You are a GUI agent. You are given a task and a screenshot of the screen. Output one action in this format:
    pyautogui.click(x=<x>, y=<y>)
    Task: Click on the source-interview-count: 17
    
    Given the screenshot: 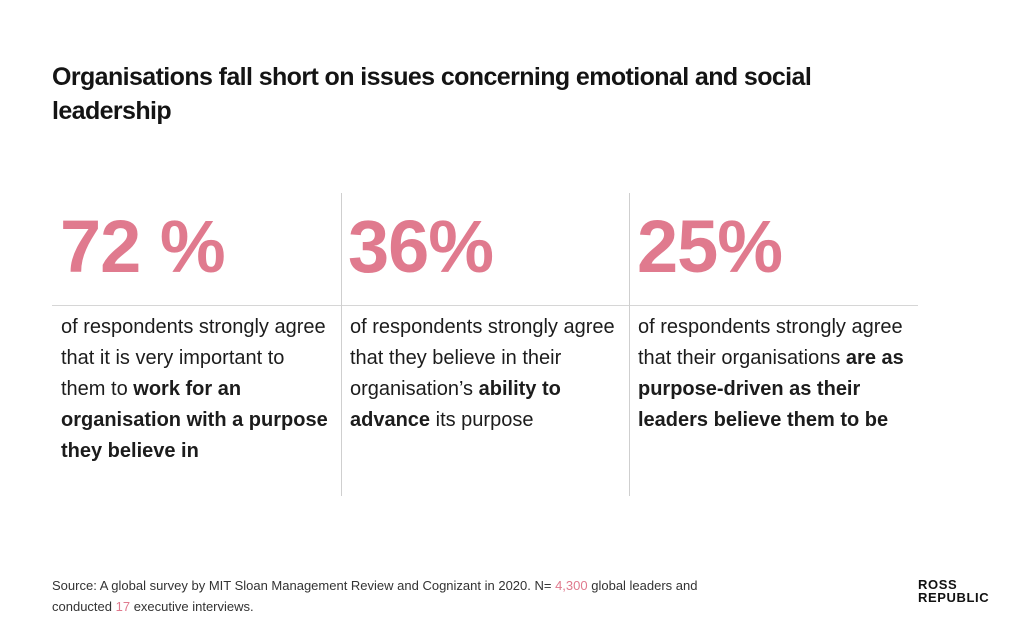 What is the action you would take?
    pyautogui.click(x=123, y=606)
    